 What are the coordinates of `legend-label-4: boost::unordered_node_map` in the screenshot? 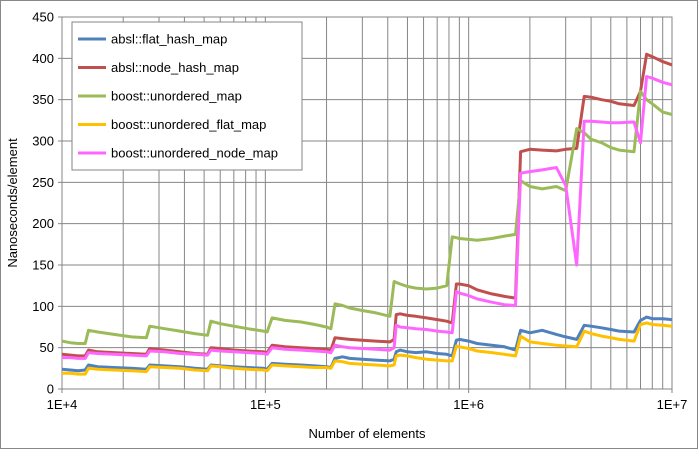 It's located at (194, 153).